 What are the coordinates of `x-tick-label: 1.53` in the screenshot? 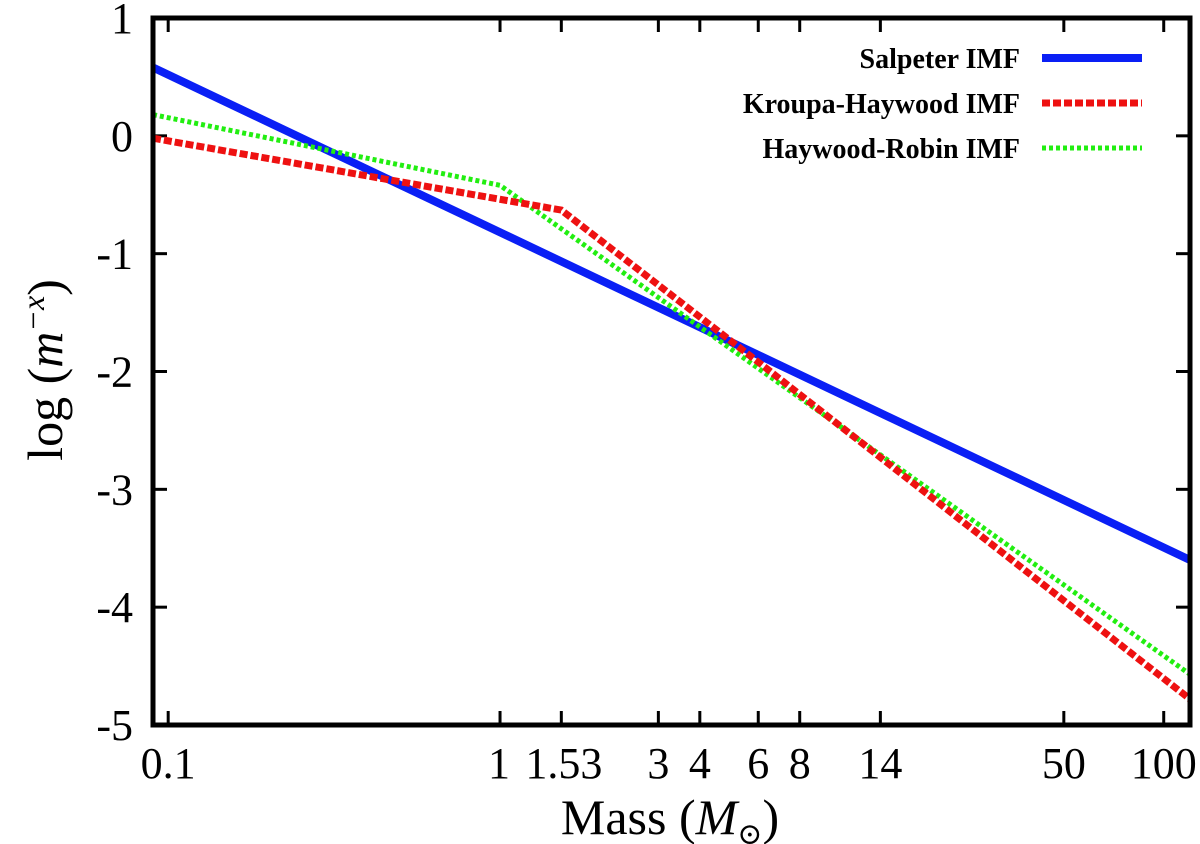 It's located at (563, 763).